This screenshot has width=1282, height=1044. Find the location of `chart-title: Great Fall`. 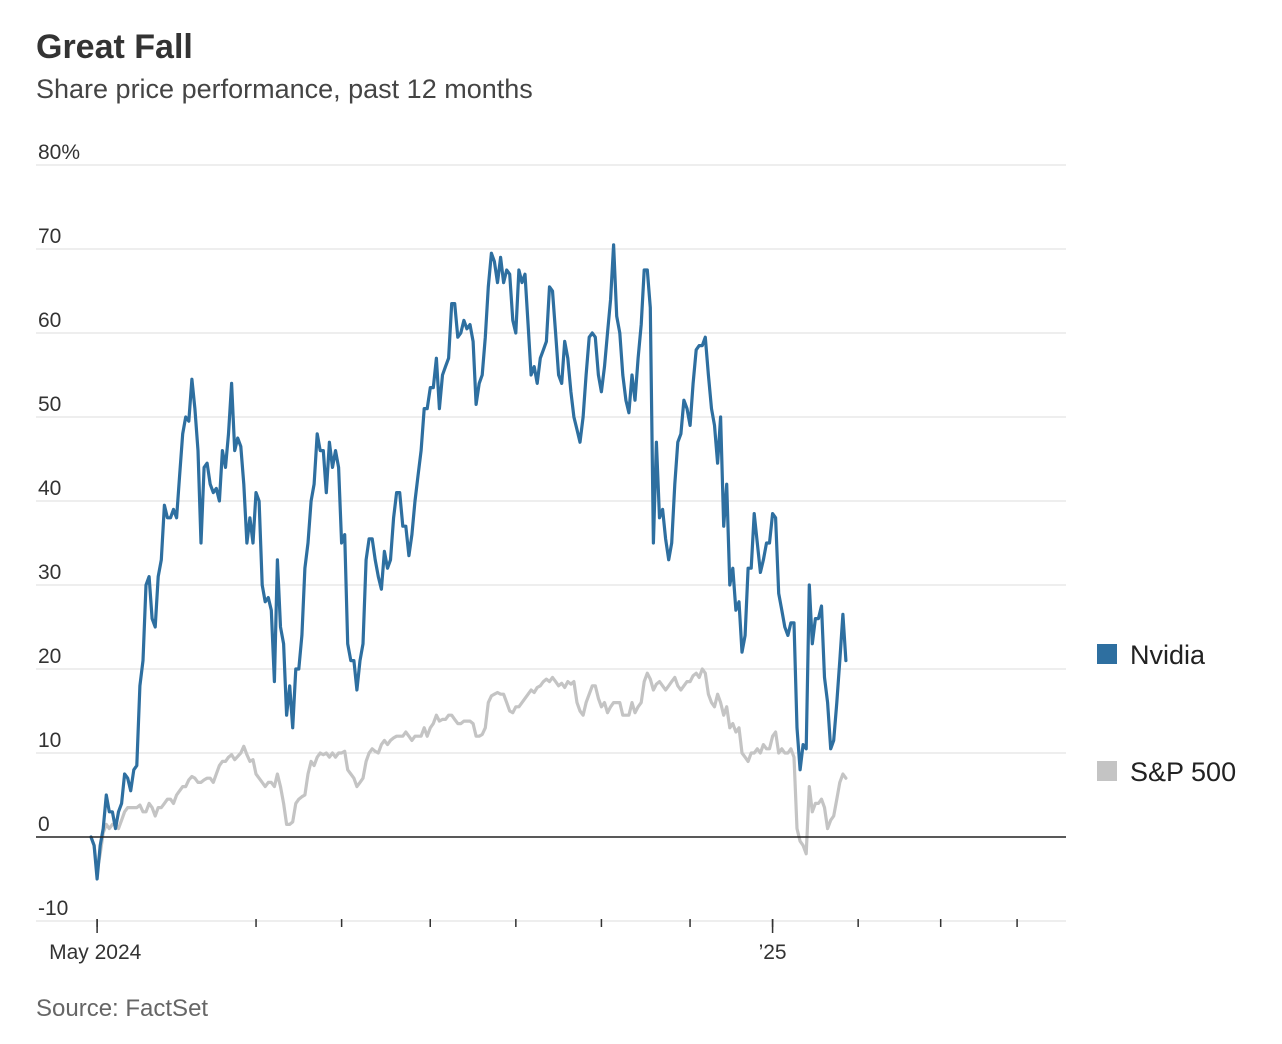

chart-title: Great Fall is located at coordinates (114, 47).